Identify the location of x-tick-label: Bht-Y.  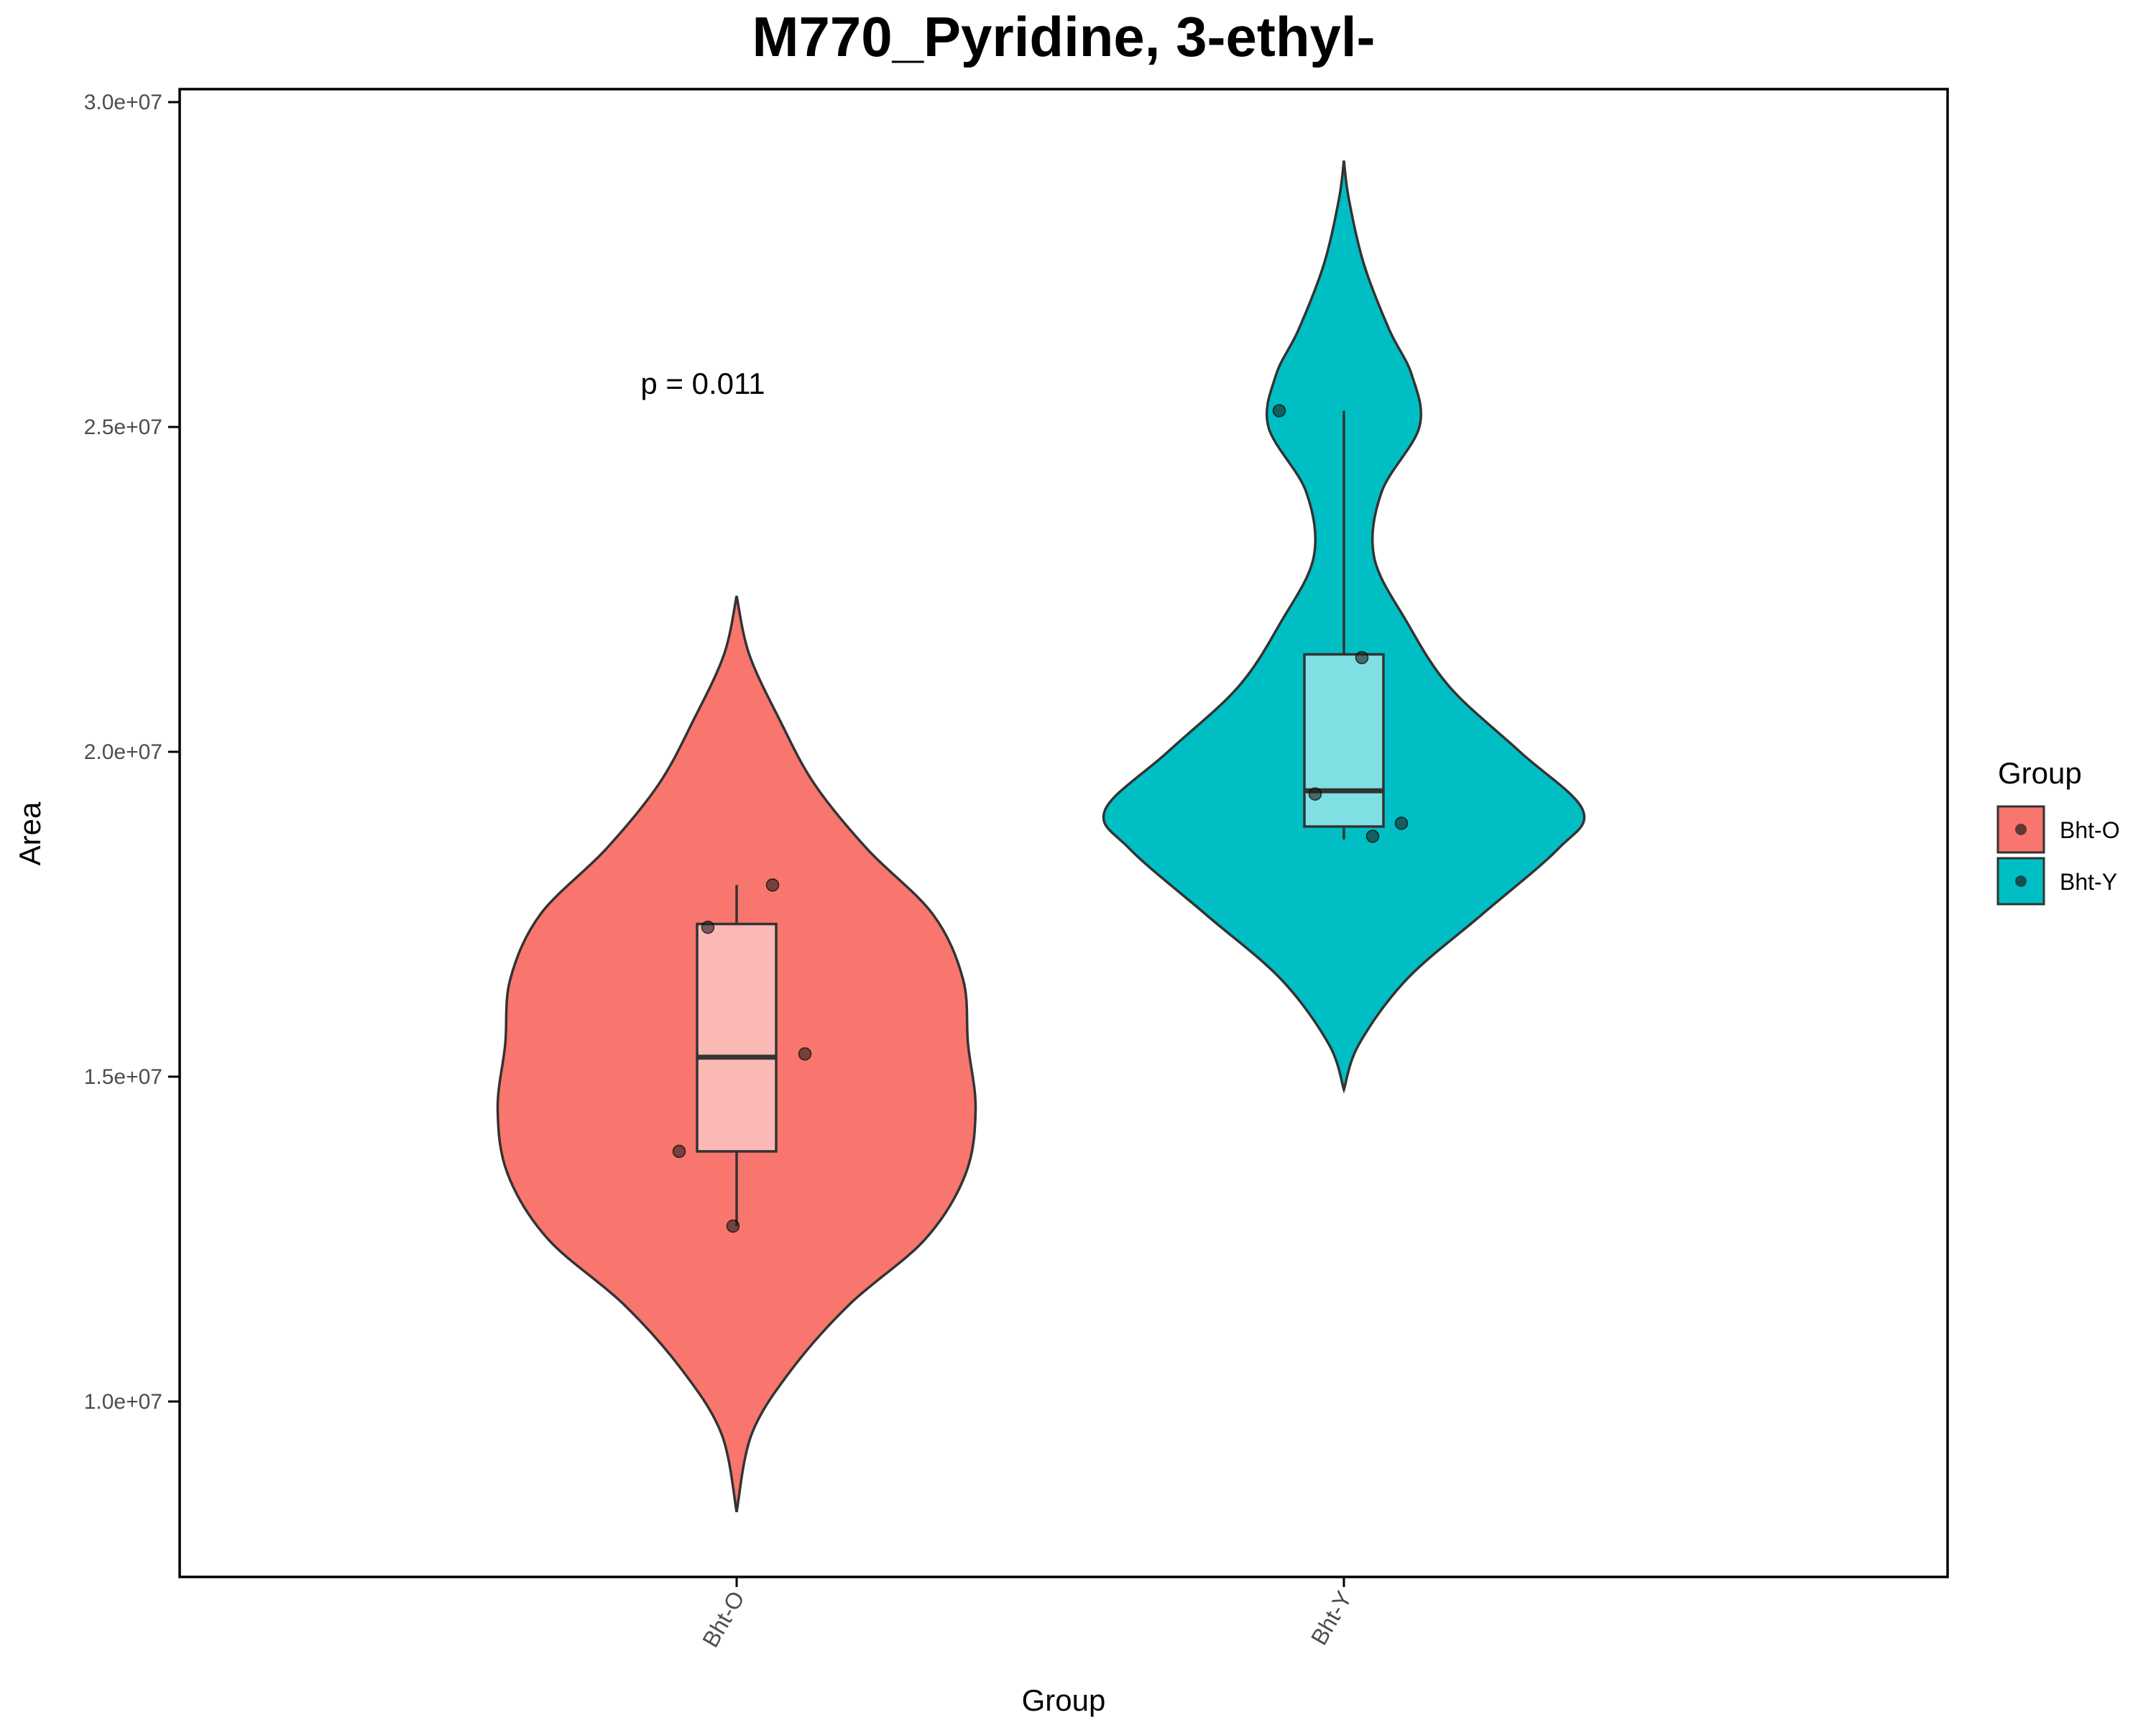
(1331, 1618).